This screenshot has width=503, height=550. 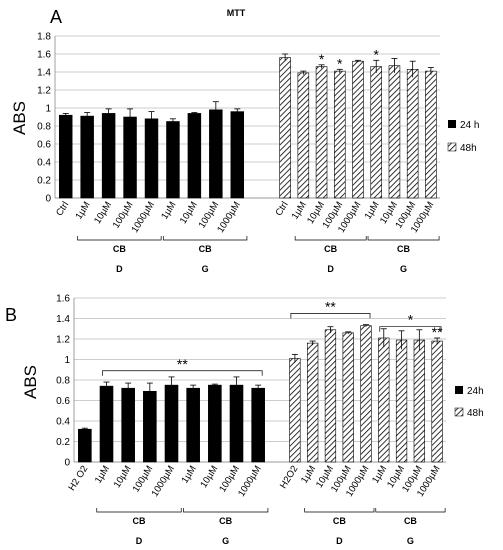 I want to click on x-tick-label: Ctrl, so click(x=281, y=209).